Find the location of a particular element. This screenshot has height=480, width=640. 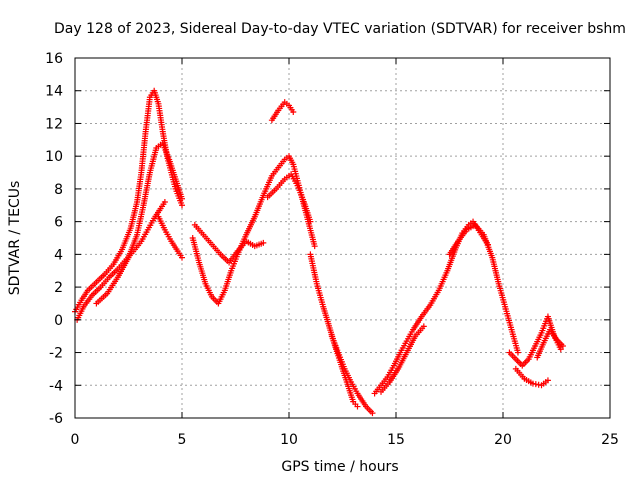

series-trace-p is located at coordinates (550, 343).